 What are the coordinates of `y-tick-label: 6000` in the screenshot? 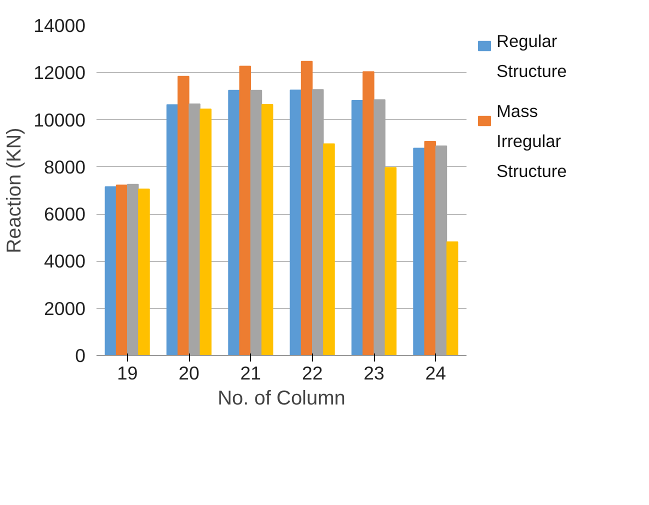 It's located at (65, 214).